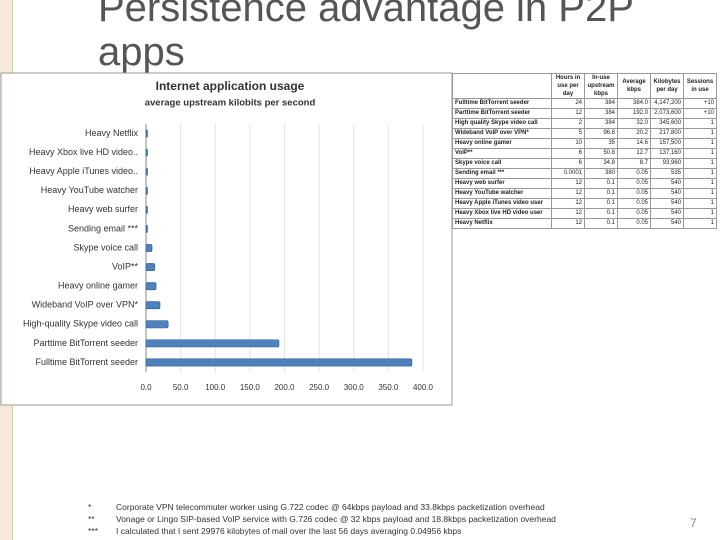 The image size is (720, 540). I want to click on table-cell: Heavy Xbox live HD video user, so click(502, 213).